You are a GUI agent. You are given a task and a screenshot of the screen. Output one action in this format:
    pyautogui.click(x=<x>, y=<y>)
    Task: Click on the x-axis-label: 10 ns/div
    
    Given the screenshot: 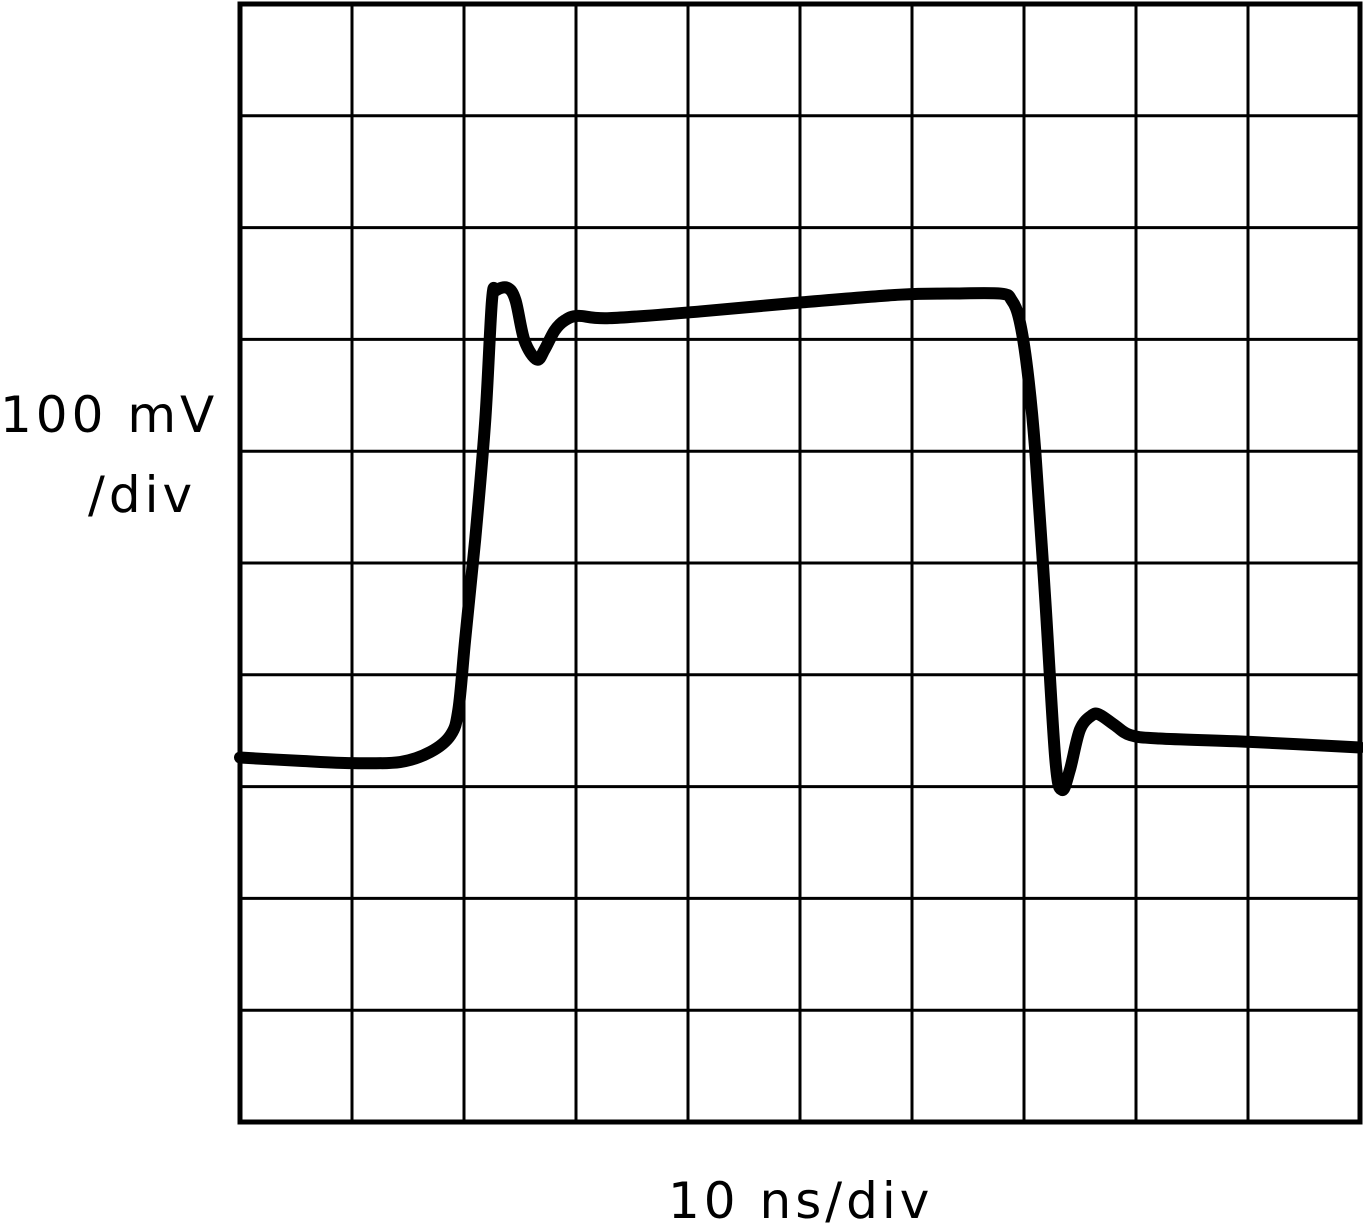 What is the action you would take?
    pyautogui.click(x=800, y=1201)
    